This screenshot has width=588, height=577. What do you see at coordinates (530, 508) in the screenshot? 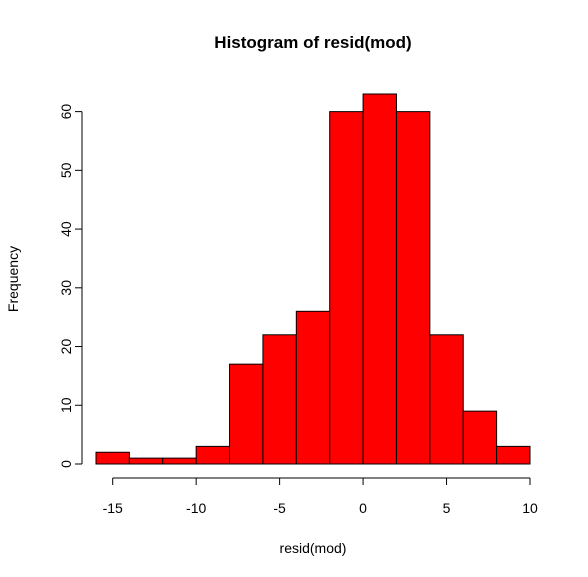
I see `x-tick-label: 10` at bounding box center [530, 508].